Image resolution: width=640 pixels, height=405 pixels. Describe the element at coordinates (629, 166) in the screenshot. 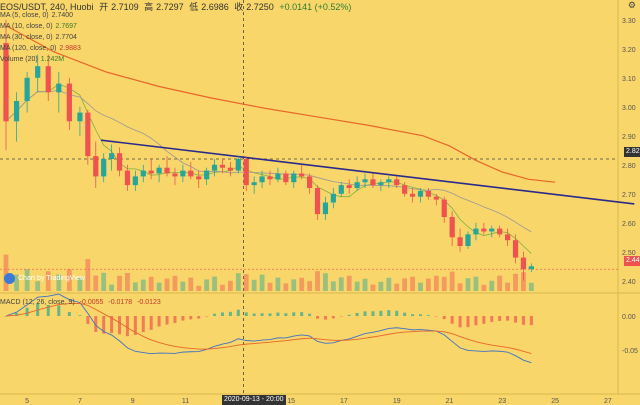

I see `y-tick-label: 2.80` at that location.